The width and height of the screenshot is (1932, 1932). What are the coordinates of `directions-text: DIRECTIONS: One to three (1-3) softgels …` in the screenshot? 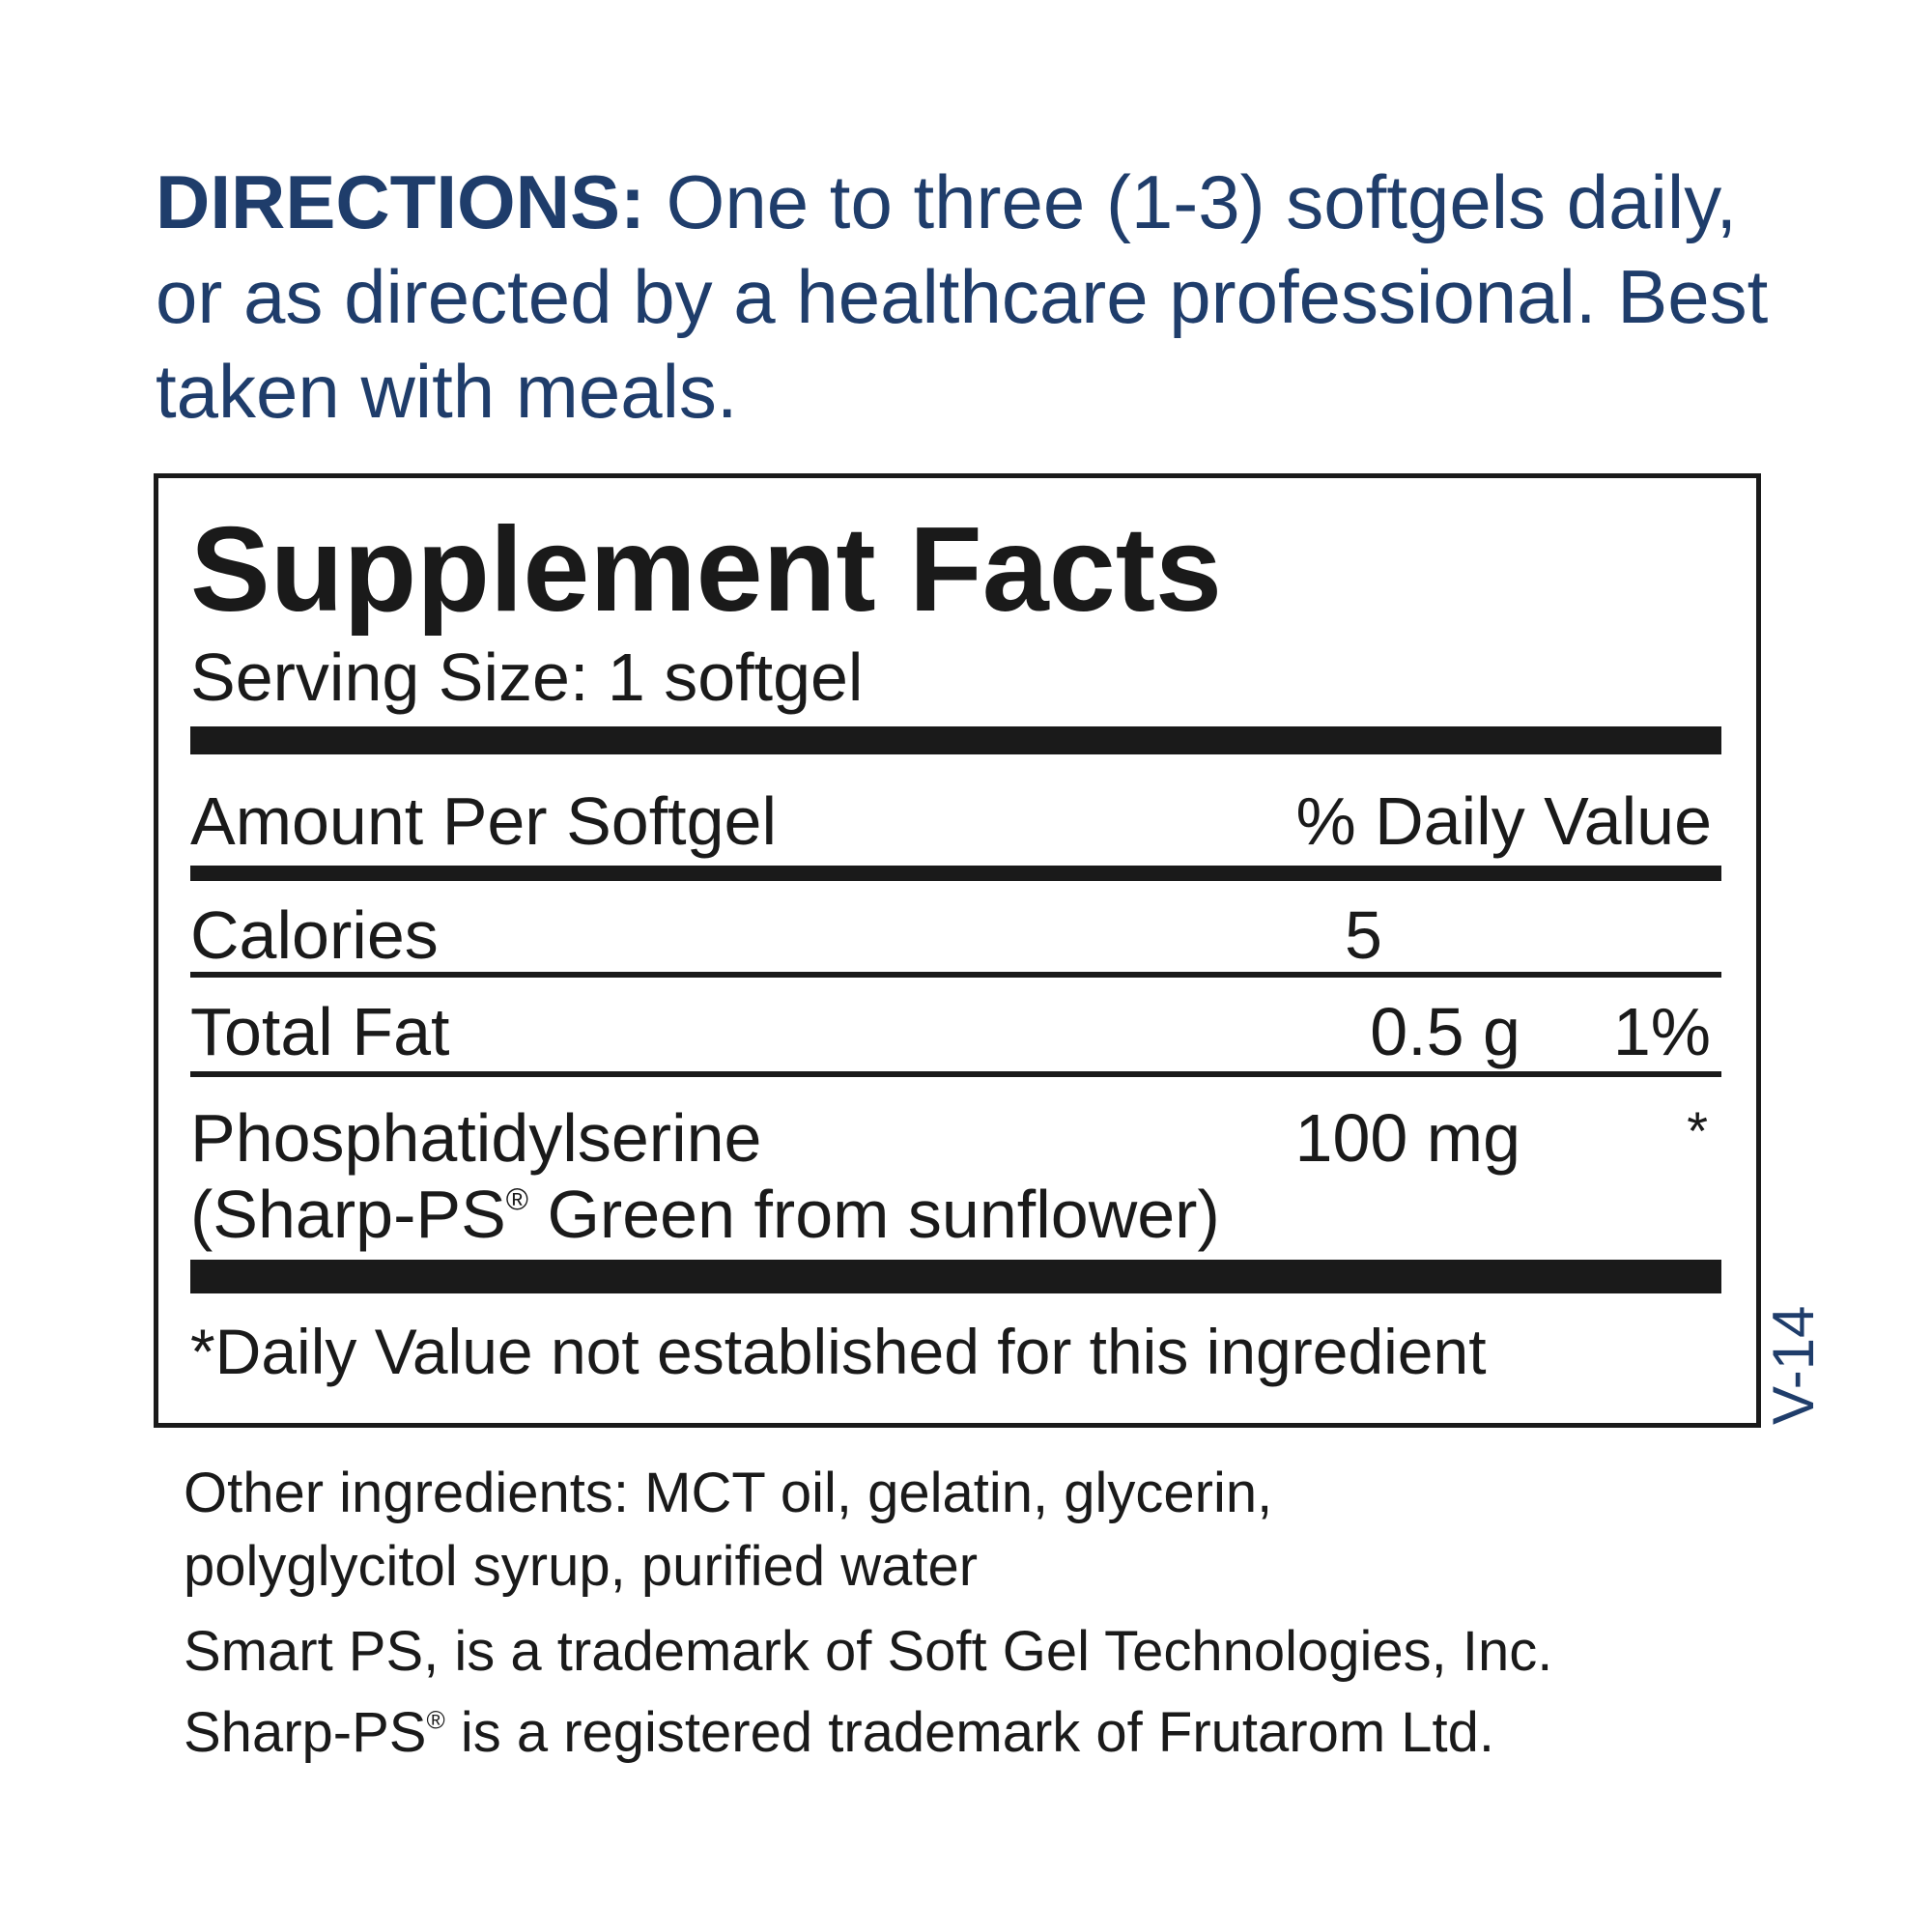 It's located at (977, 297).